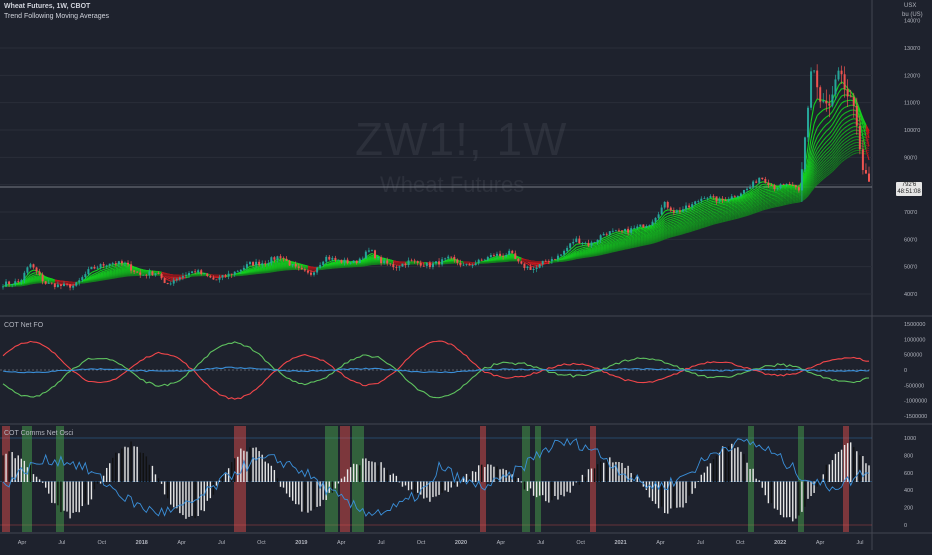  What do you see at coordinates (910, 213) in the screenshot?
I see `price-tick-label: 700'0` at bounding box center [910, 213].